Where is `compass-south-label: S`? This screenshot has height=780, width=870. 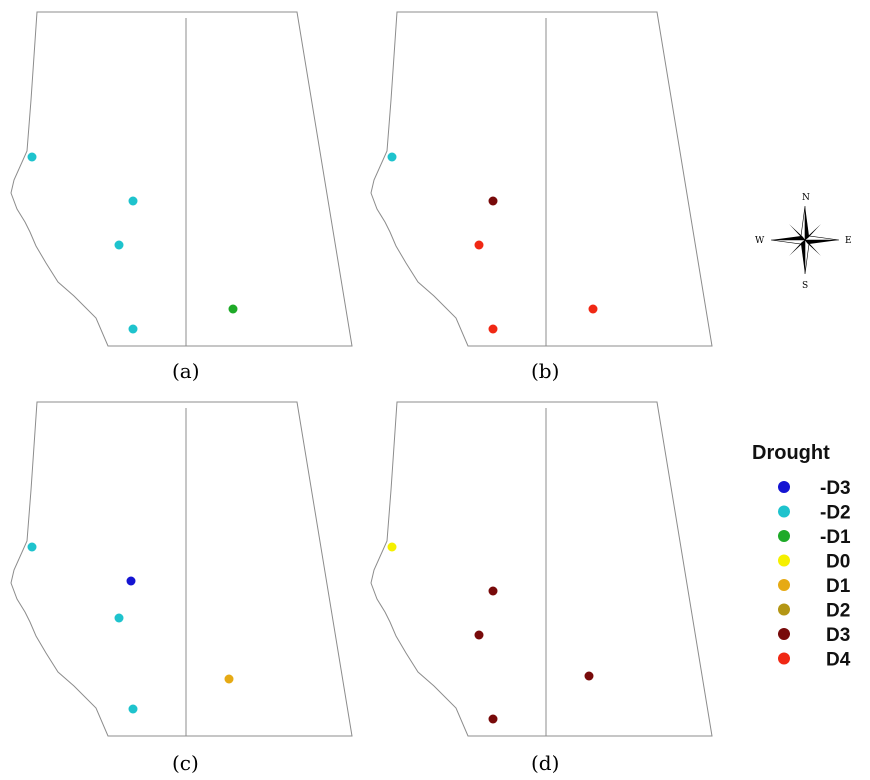 compass-south-label: S is located at coordinates (805, 286).